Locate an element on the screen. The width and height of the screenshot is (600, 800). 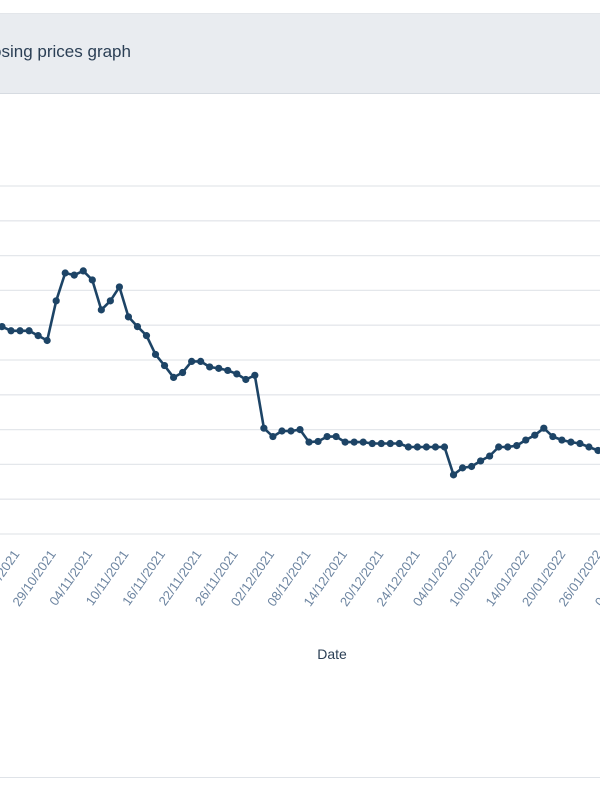
panel-title: Closing prices graph is located at coordinates (65, 51).